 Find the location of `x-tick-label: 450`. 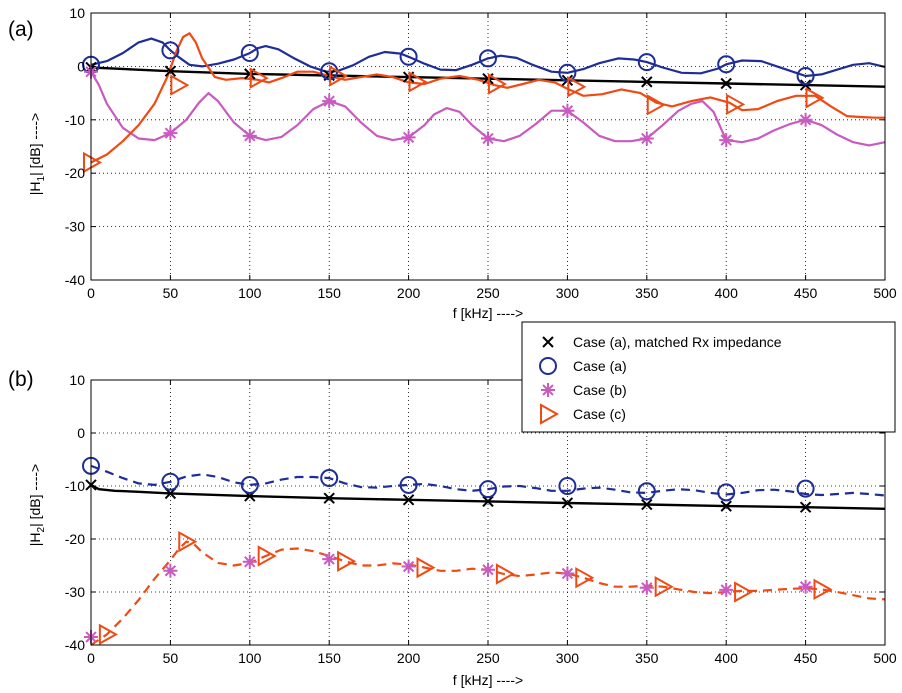

x-tick-label: 450 is located at coordinates (806, 293).